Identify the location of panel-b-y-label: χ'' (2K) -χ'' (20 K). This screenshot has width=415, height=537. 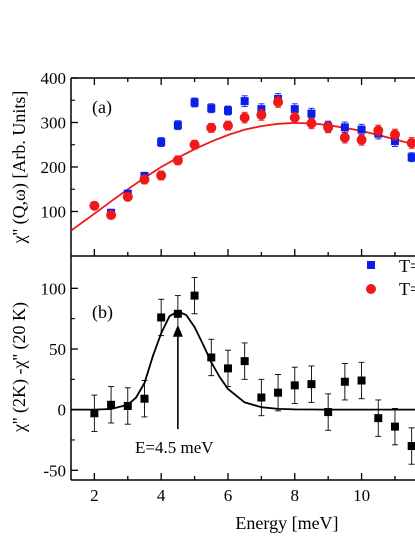
(19, 367).